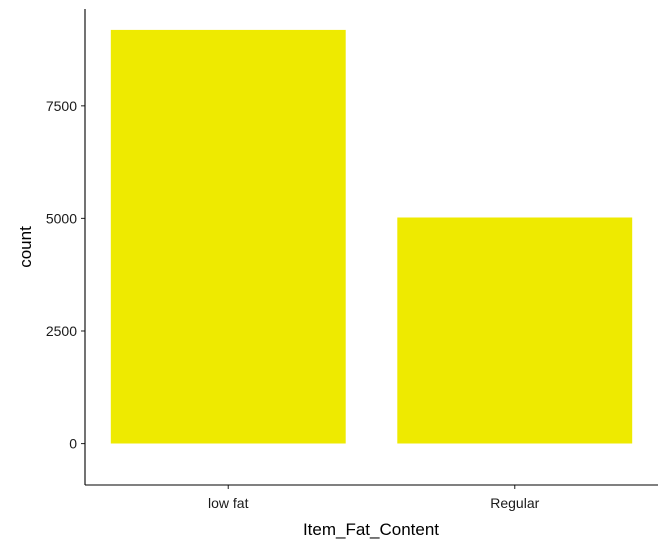  What do you see at coordinates (514, 503) in the screenshot?
I see `x-tick-label: Regular` at bounding box center [514, 503].